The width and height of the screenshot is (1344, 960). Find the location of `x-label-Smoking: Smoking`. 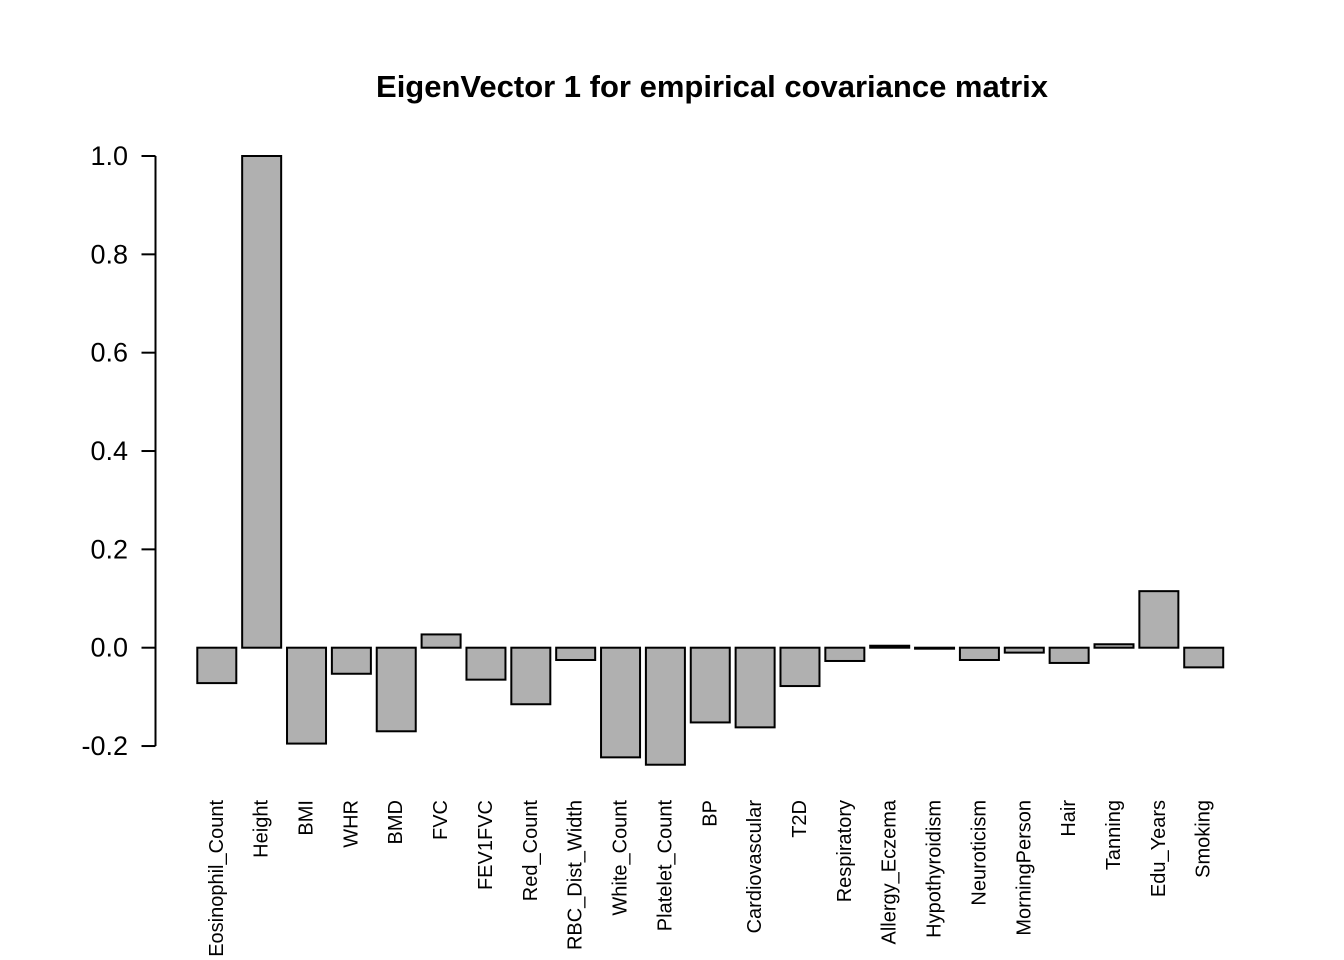

x-label-Smoking: Smoking is located at coordinates (1204, 839).